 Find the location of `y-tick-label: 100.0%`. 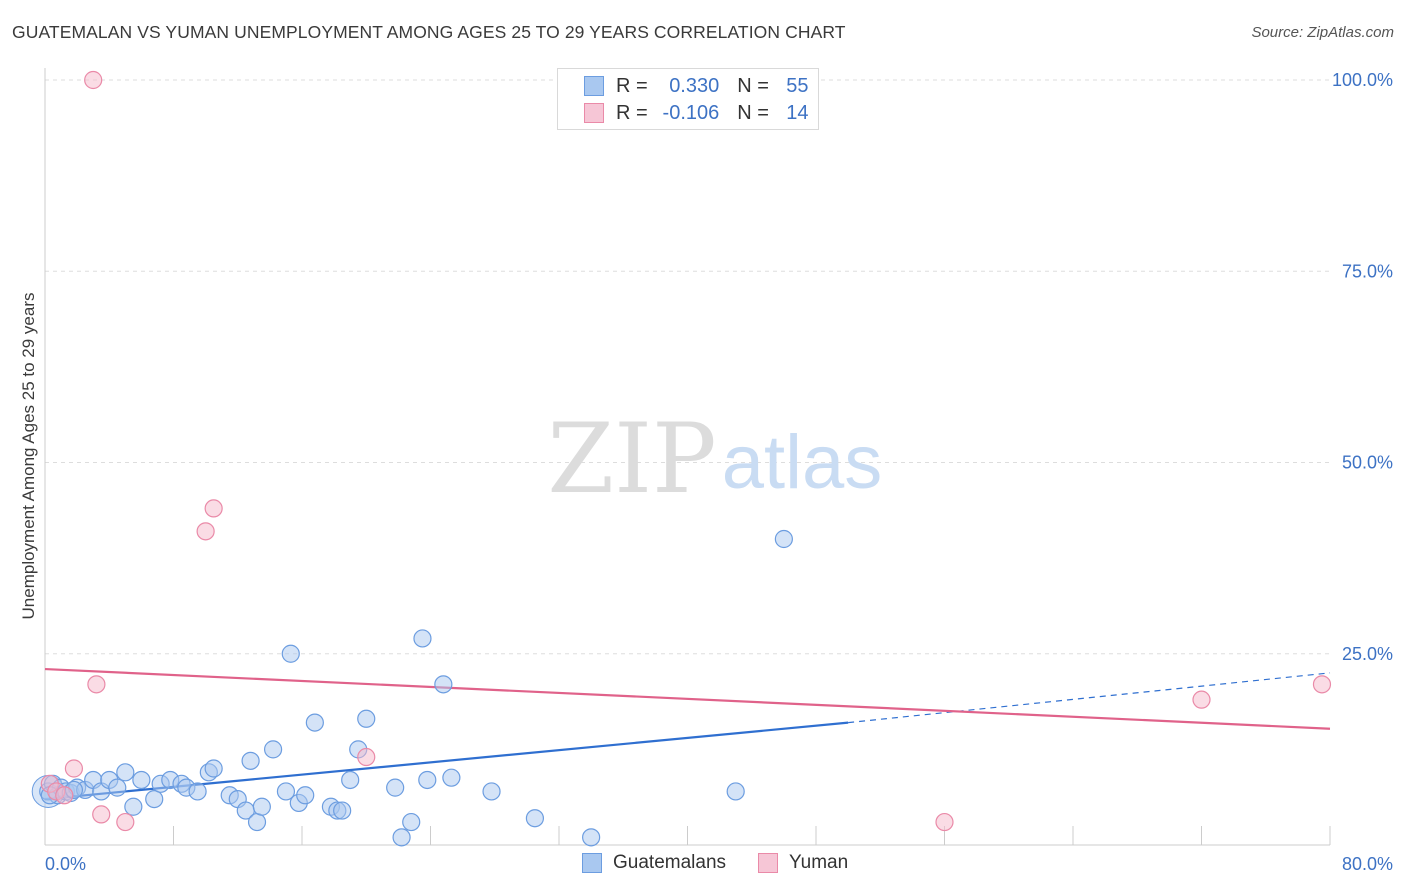

y-tick-label: 100.0% is located at coordinates (1362, 80).